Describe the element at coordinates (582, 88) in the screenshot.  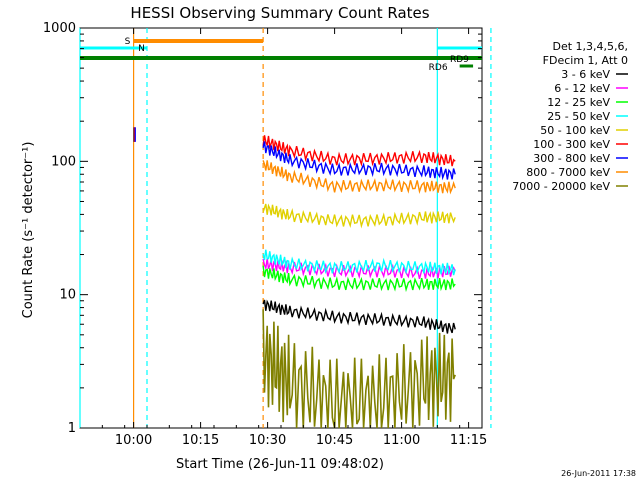
I see `legend-label-1: 6 - 12 keV` at that location.